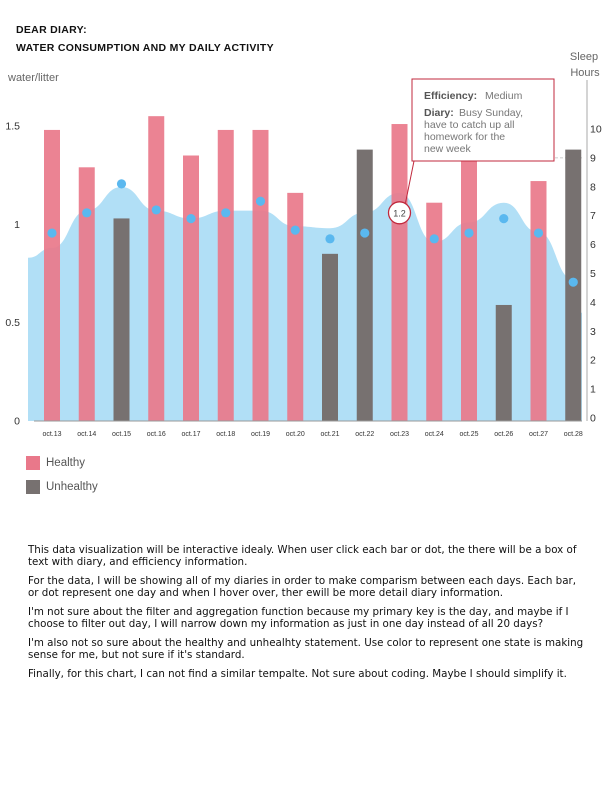  I want to click on legend: Healthy Unhealthy, so click(62, 480).